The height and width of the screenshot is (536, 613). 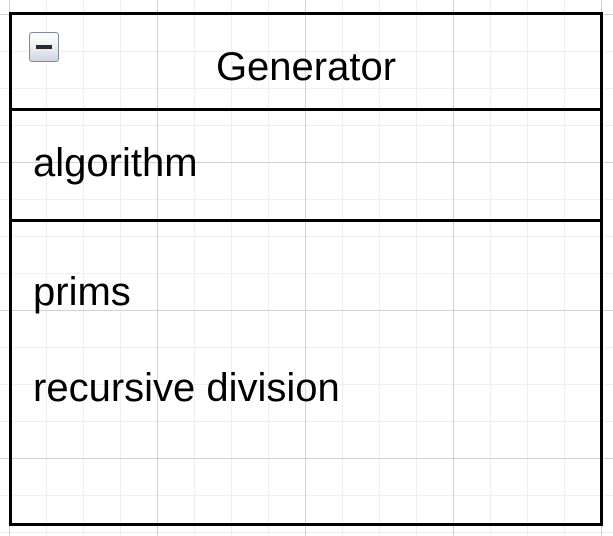 I want to click on operation-item-prims: prims, so click(x=82, y=292).